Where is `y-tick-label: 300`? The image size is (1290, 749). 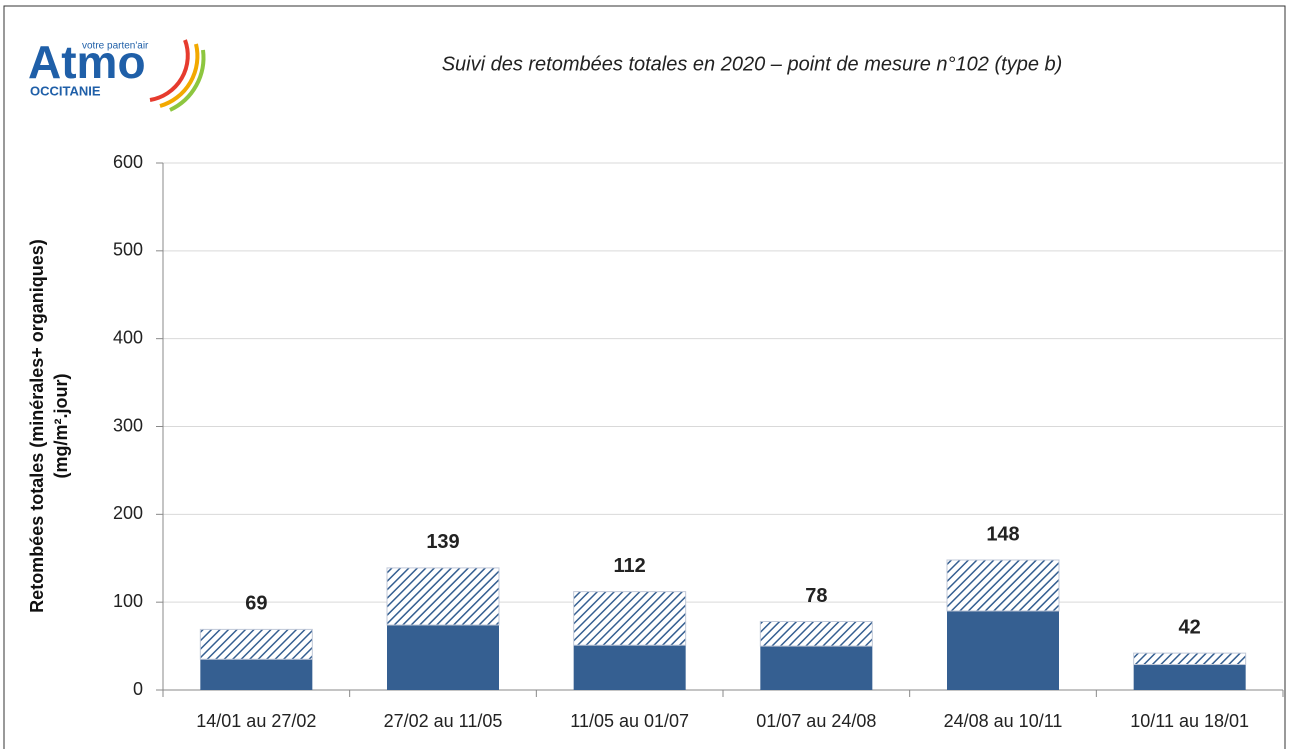
y-tick-label: 300 is located at coordinates (128, 425).